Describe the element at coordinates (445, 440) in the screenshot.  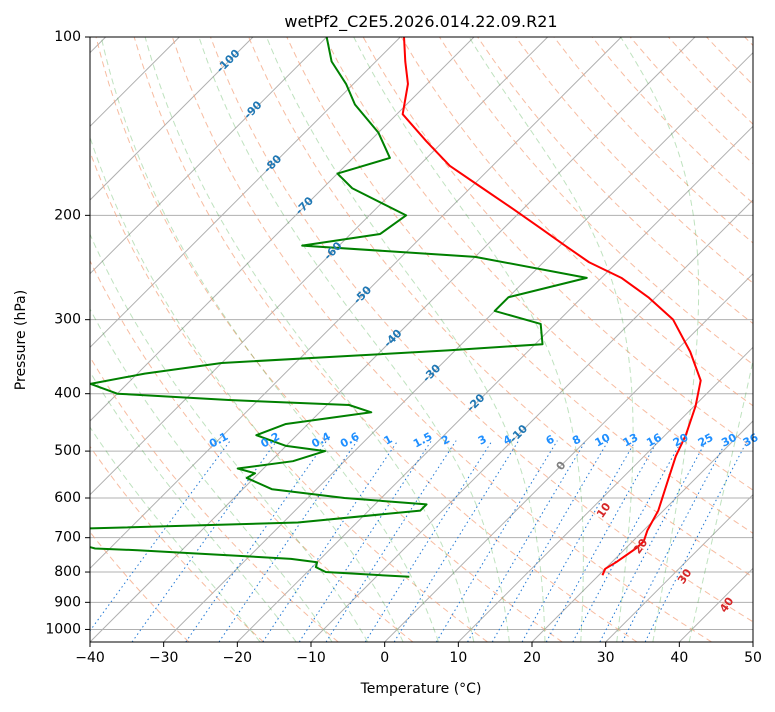
I see `mixing-ratio-label: 2` at that location.